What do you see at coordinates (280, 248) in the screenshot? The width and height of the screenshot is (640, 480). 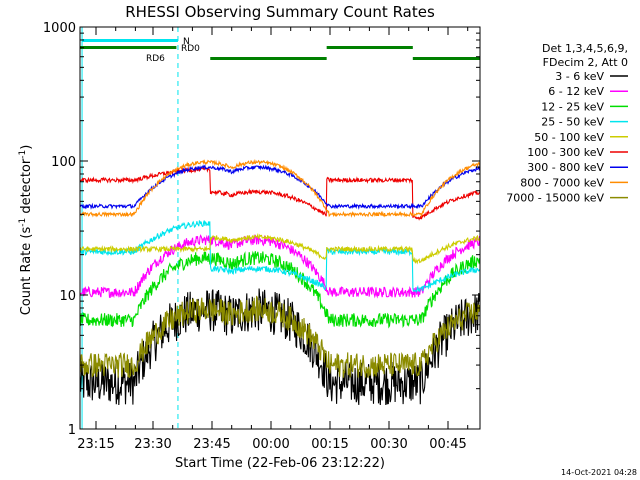 I see `series-line-50-100-kev` at bounding box center [280, 248].